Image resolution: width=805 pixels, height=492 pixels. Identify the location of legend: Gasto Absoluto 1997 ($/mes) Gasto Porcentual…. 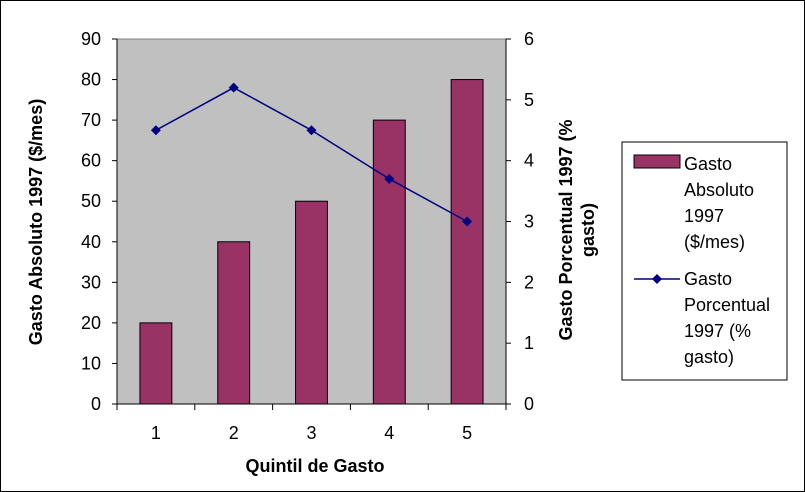
(704, 261).